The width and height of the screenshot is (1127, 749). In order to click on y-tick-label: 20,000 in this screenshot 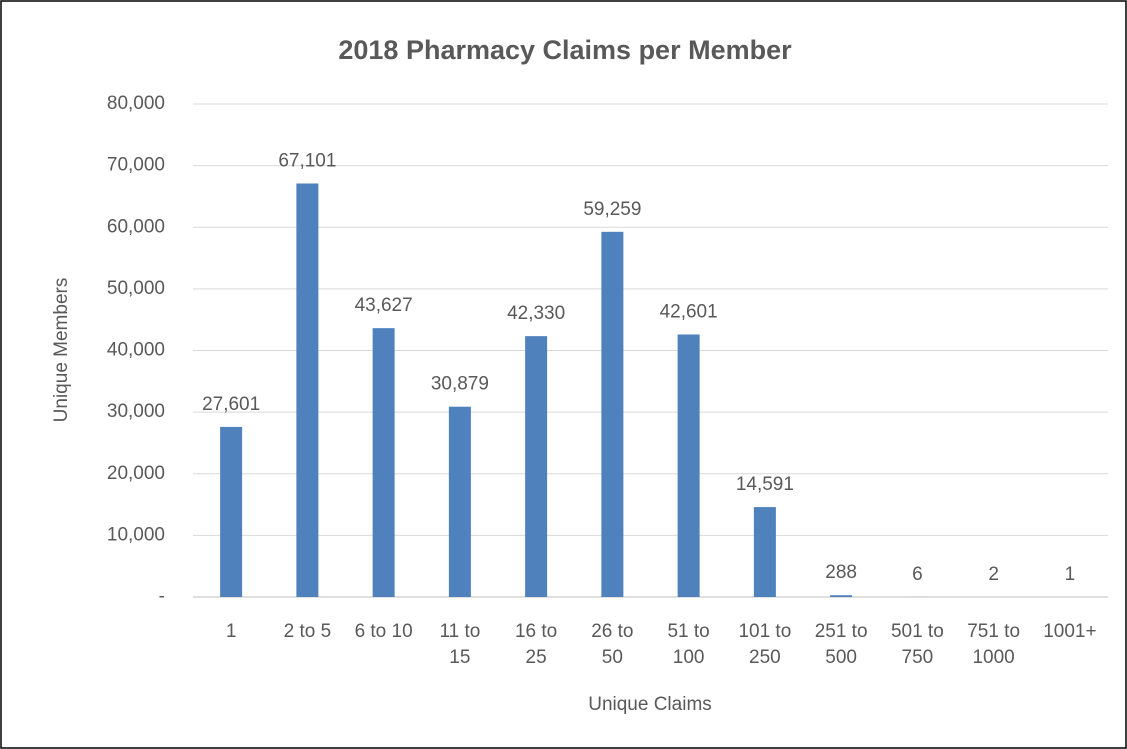, I will do `click(136, 473)`.